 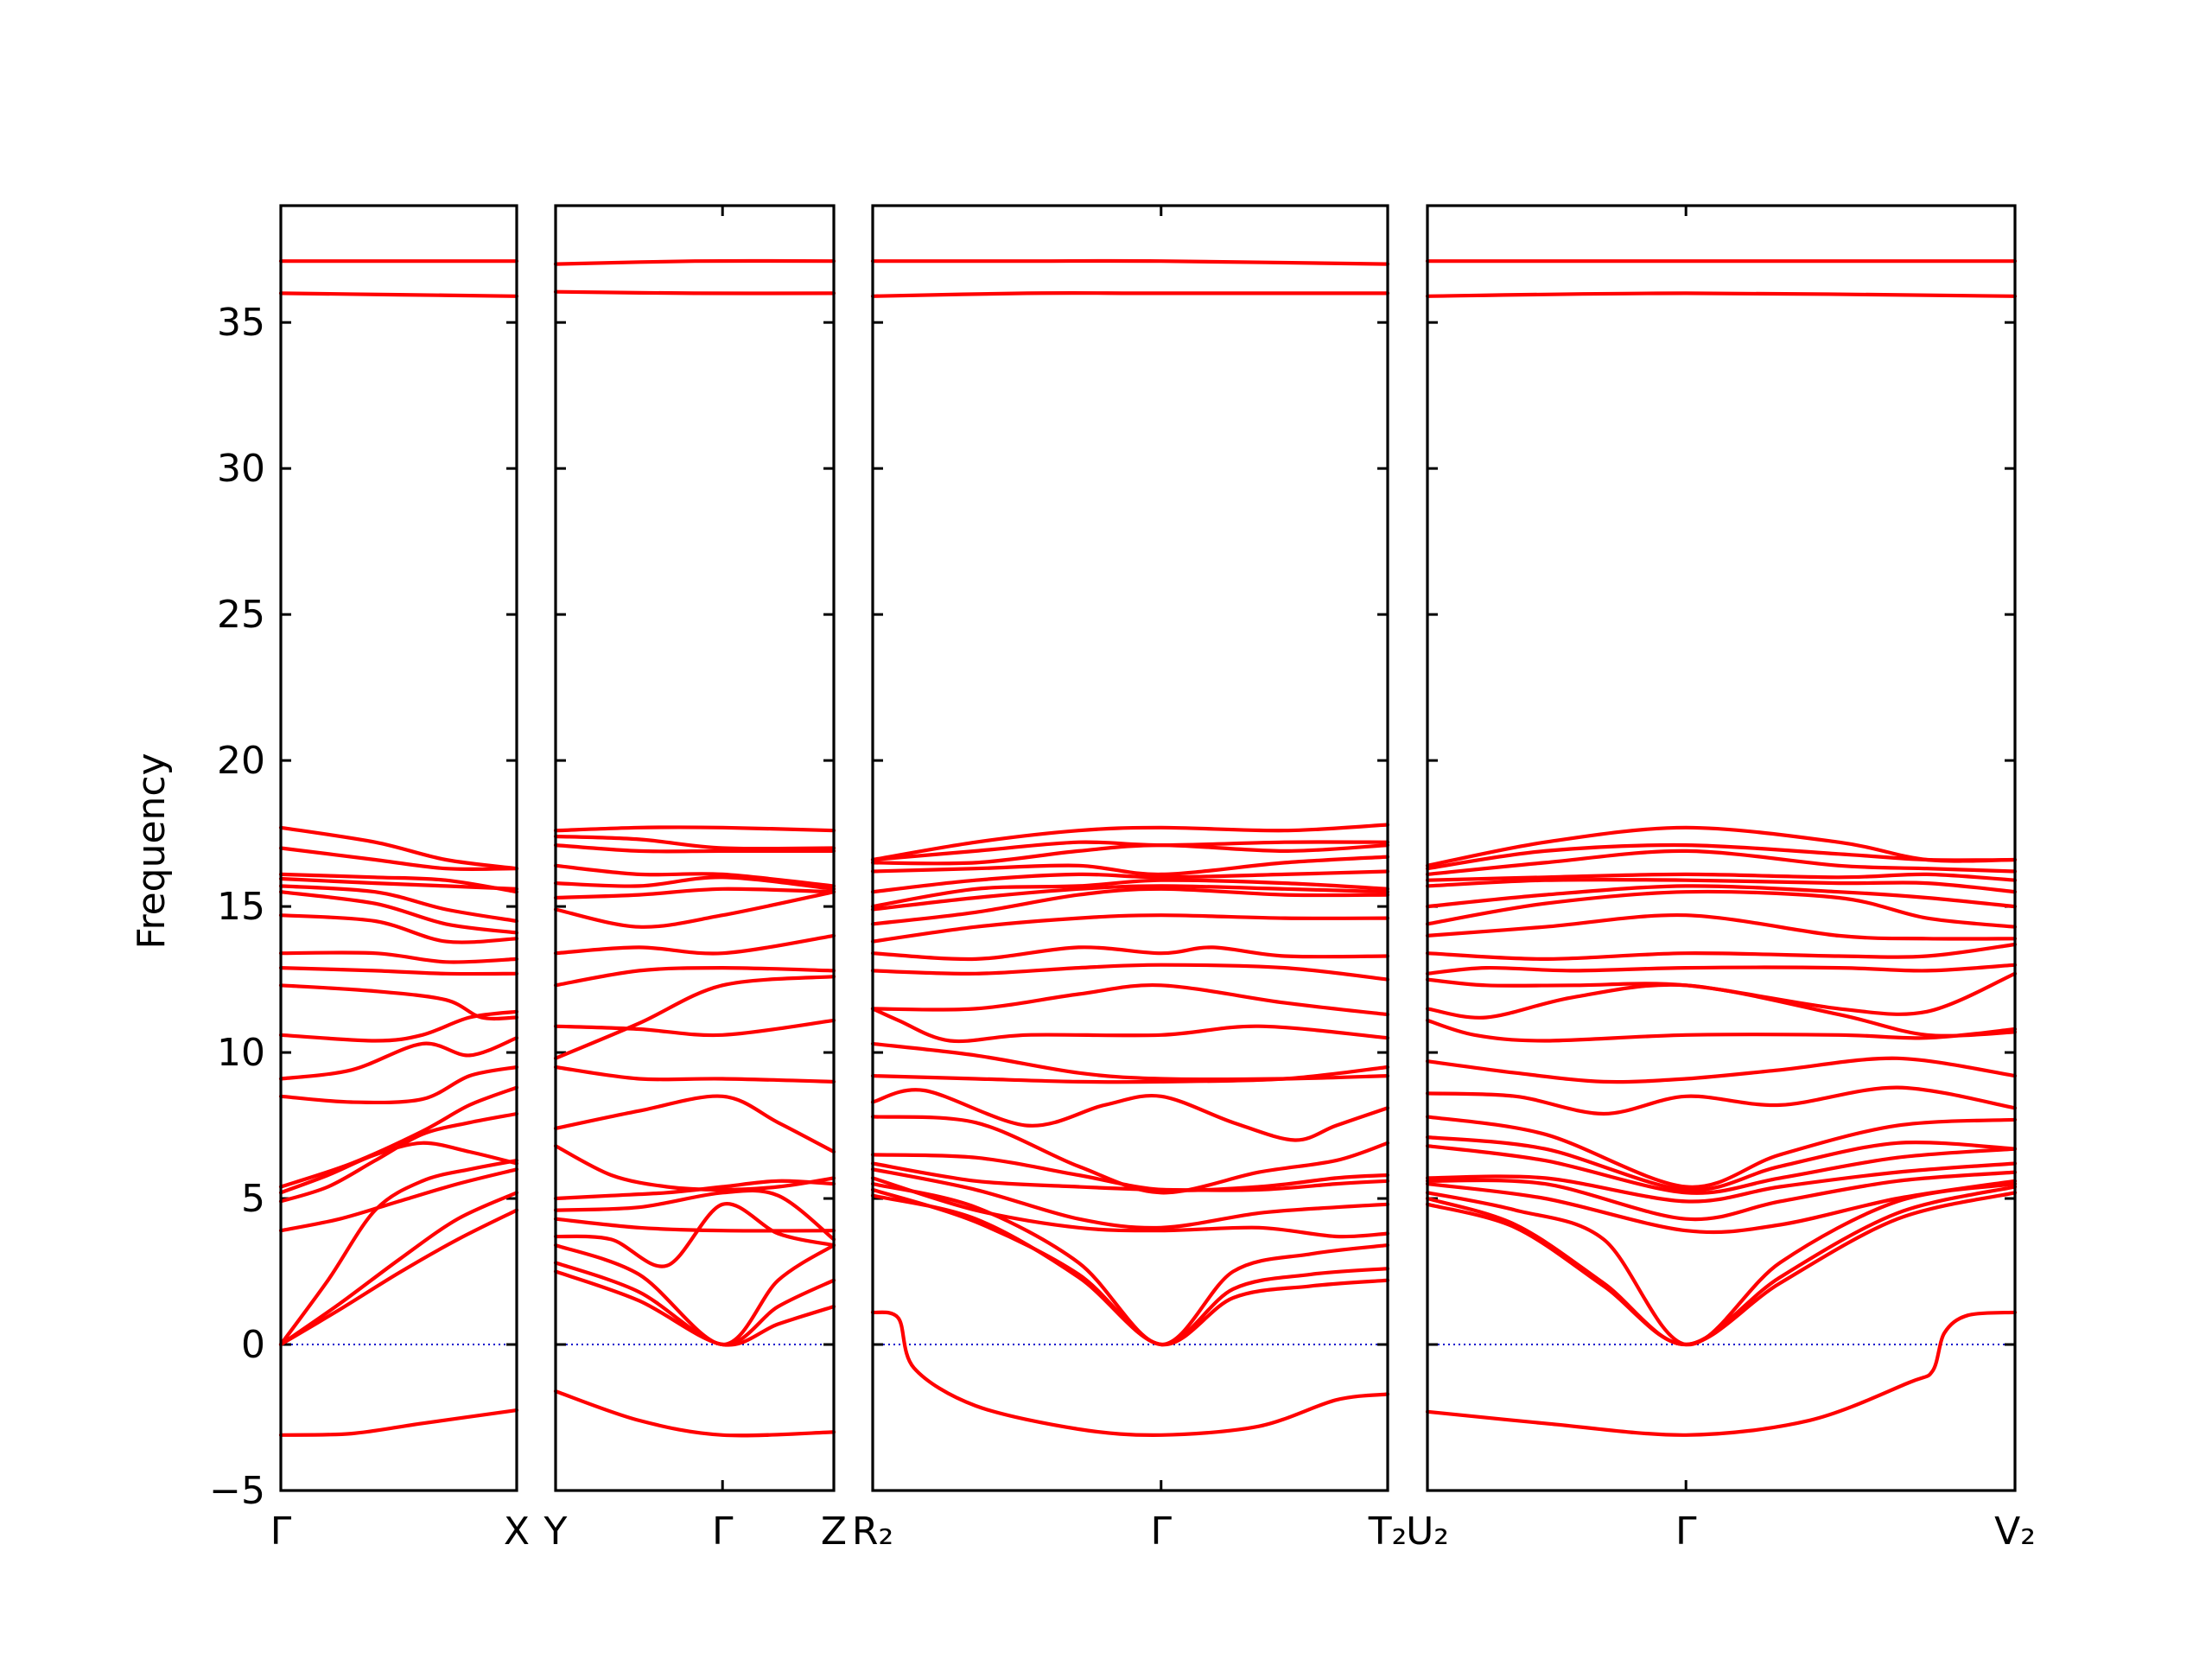 What do you see at coordinates (1427, 1532) in the screenshot?
I see `x-tick-label: U₂` at bounding box center [1427, 1532].